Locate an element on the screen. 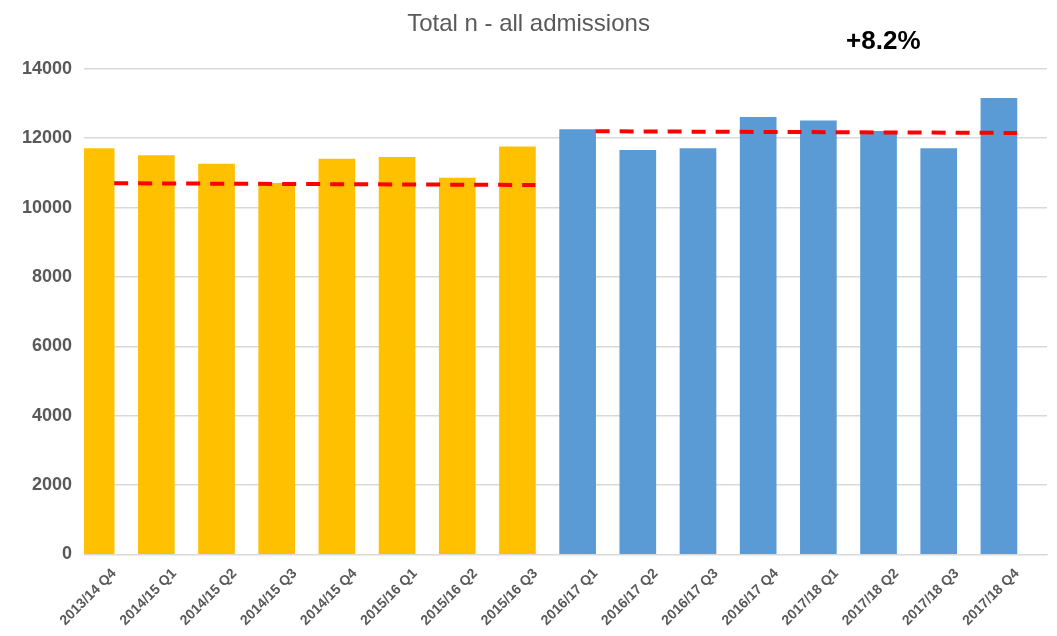  y-tick-label: 14000 is located at coordinates (47, 67).